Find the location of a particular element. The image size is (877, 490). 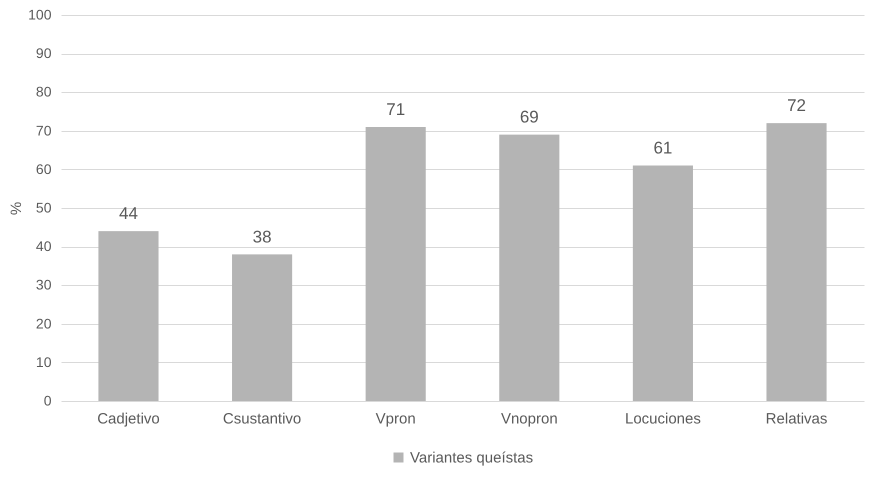

y-tick-label: 10 is located at coordinates (44, 362).